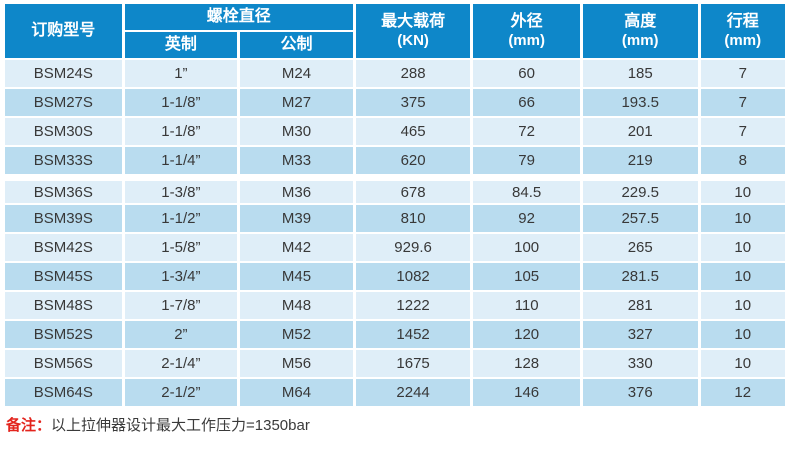 This screenshot has width=790, height=464. I want to click on table-row: BSM45S 1-3/4” M45 1082 105 281.5 10, so click(395, 276).